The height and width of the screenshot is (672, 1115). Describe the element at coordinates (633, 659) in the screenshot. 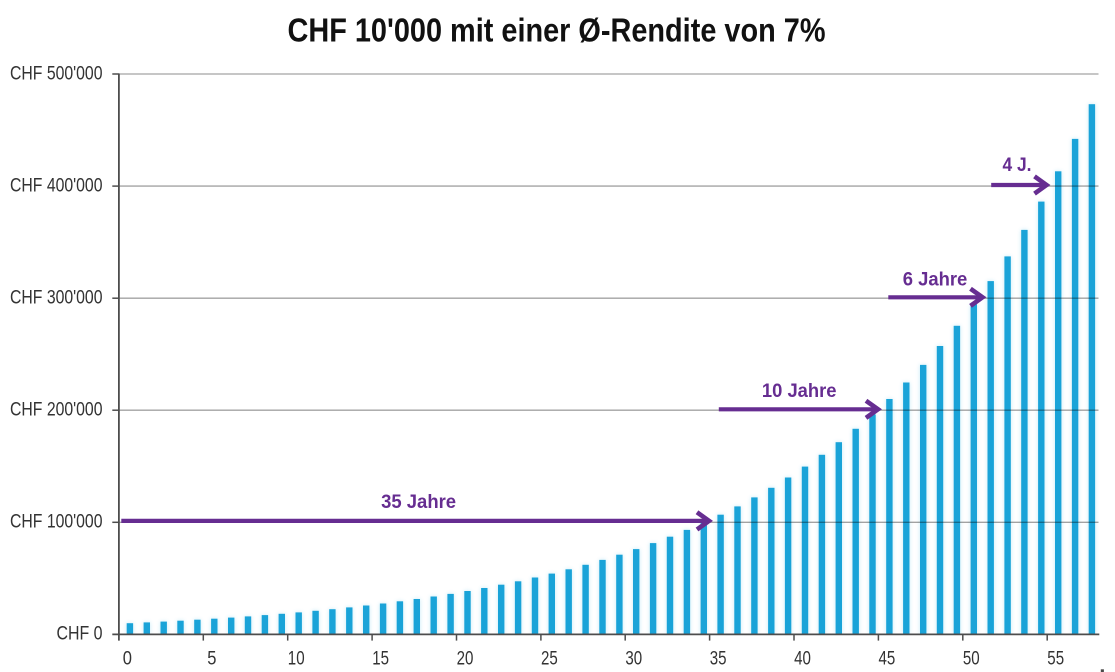

I see `svg-text: 30` at that location.